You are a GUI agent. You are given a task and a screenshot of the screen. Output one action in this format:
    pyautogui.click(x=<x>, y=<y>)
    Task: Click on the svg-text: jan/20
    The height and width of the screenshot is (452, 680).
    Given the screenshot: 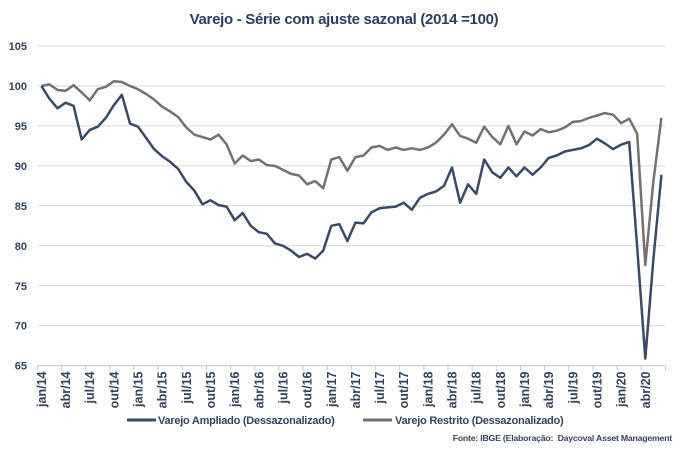 What is the action you would take?
    pyautogui.click(x=622, y=389)
    